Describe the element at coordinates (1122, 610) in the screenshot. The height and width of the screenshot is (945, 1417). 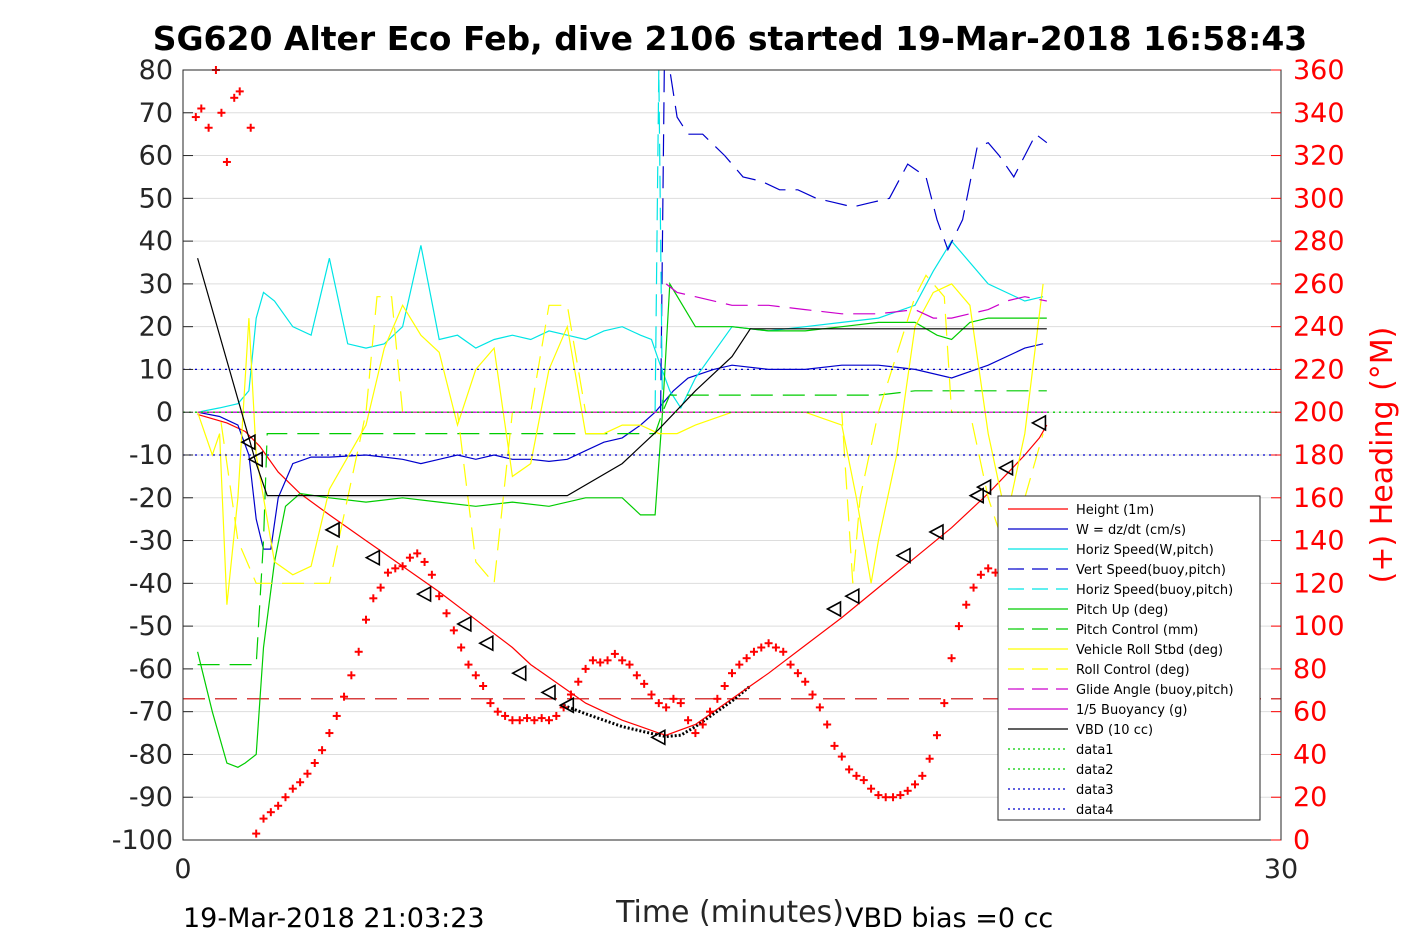
I see `legend-label: Pitch Up (deg)` at that location.